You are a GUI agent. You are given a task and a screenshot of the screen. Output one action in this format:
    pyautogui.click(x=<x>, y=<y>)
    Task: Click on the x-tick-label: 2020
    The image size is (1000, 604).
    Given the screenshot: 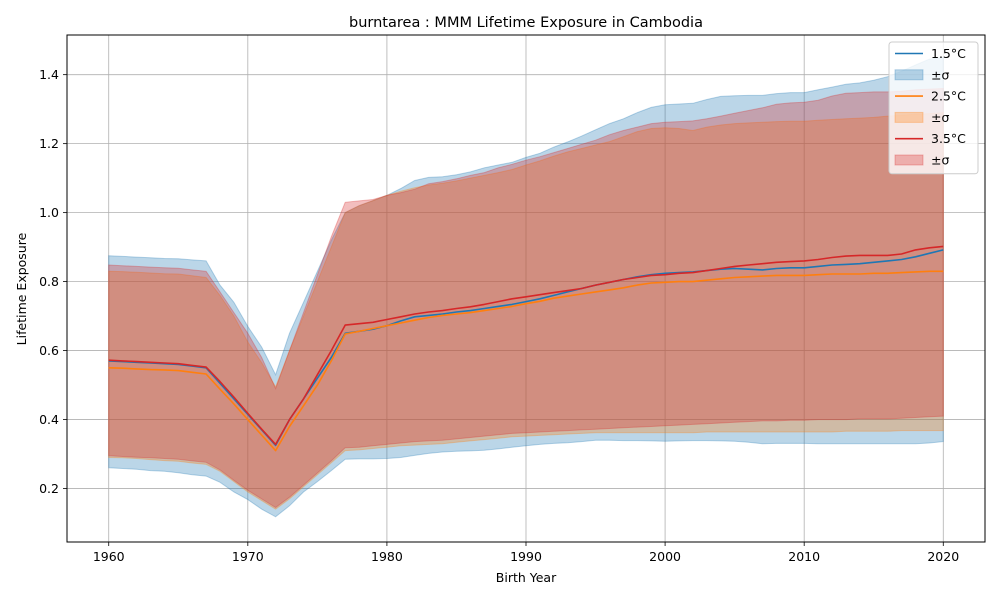 What is the action you would take?
    pyautogui.click(x=943, y=556)
    